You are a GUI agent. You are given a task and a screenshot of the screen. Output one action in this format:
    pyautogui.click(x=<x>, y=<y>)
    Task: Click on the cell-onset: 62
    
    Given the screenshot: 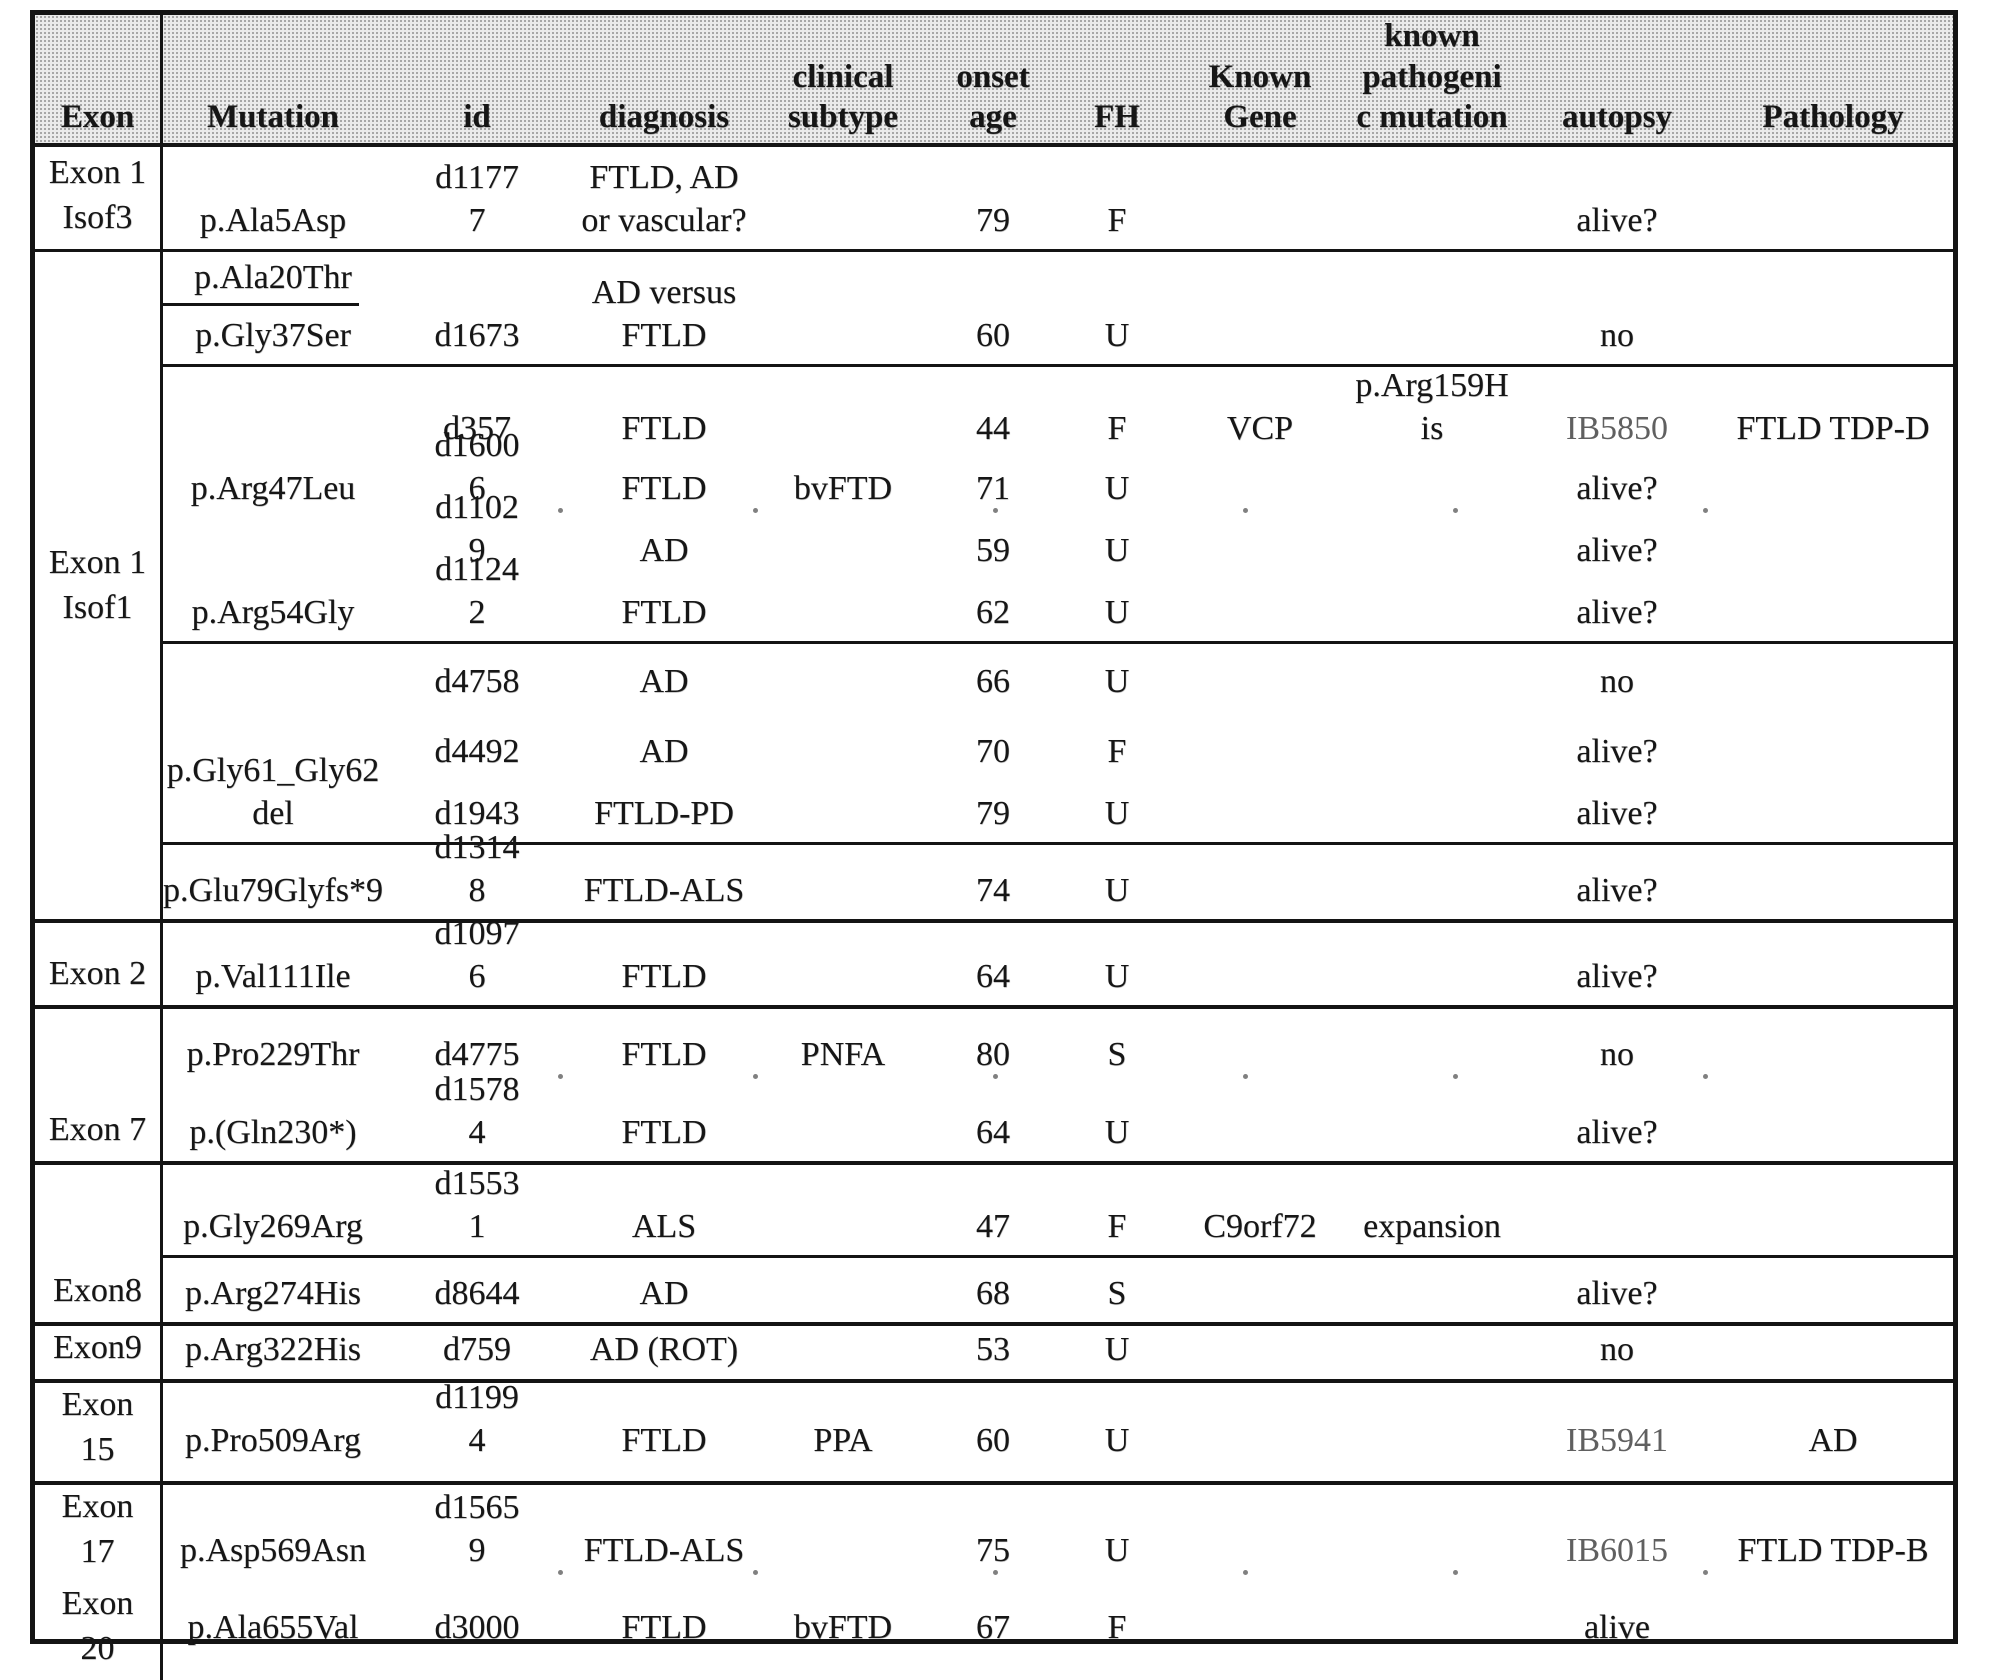 What is the action you would take?
    pyautogui.click(x=993, y=613)
    